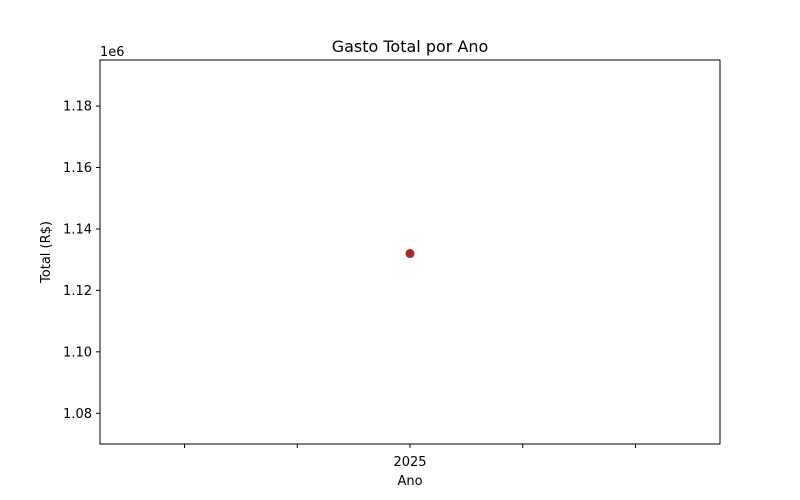 Image resolution: width=800 pixels, height=500 pixels. Describe the element at coordinates (46, 252) in the screenshot. I see `y-axis-title: Total (R$)` at that location.